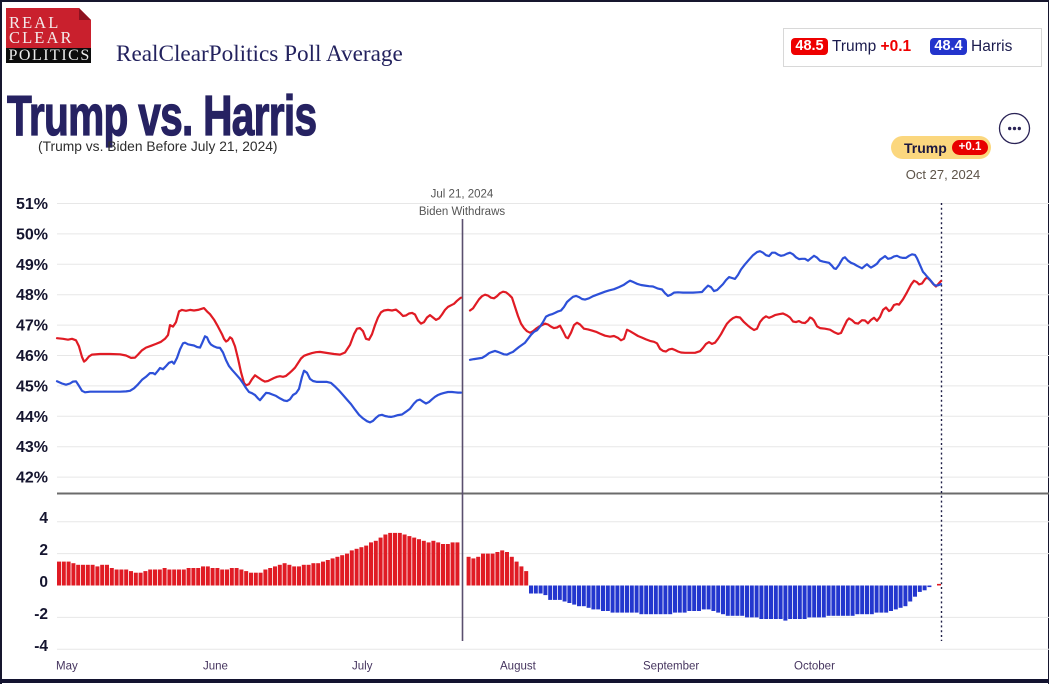  I want to click on svg-text: 49%, so click(32, 265).